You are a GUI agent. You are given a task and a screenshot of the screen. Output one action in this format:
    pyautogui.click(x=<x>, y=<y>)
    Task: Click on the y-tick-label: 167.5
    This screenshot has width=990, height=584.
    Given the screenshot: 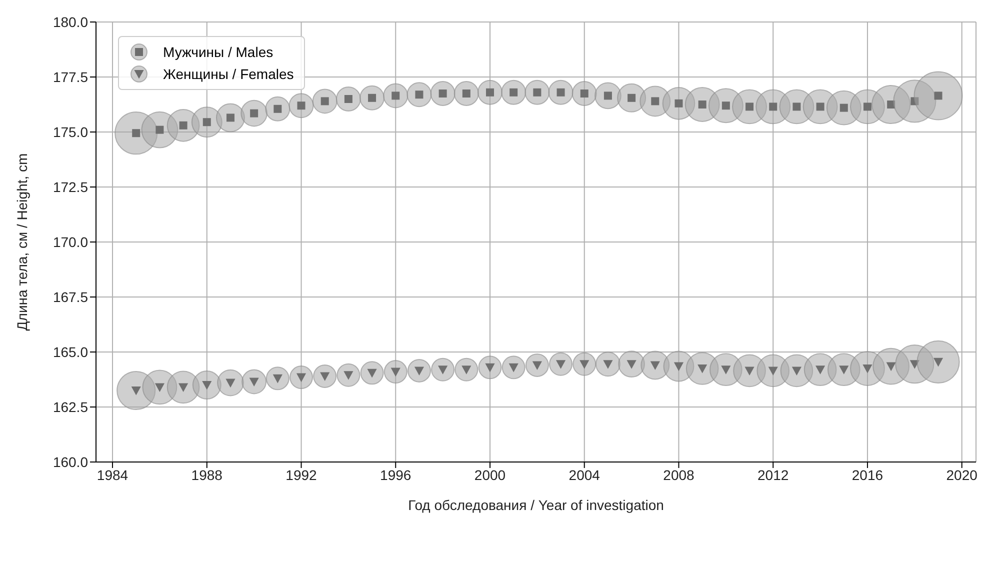 What is the action you would take?
    pyautogui.click(x=70, y=296)
    